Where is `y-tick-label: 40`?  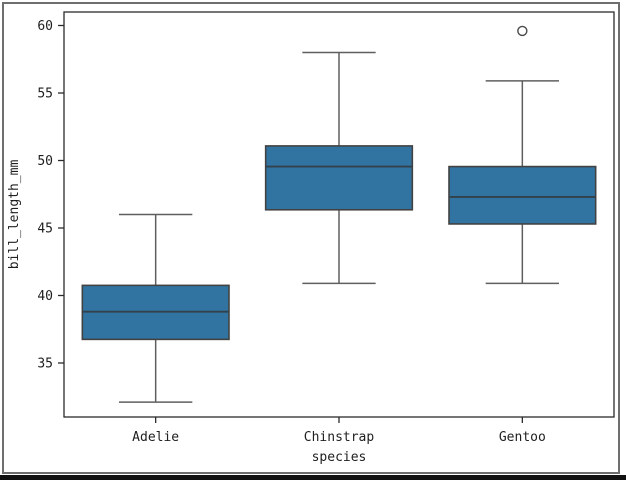 y-tick-label: 40 is located at coordinates (45, 296).